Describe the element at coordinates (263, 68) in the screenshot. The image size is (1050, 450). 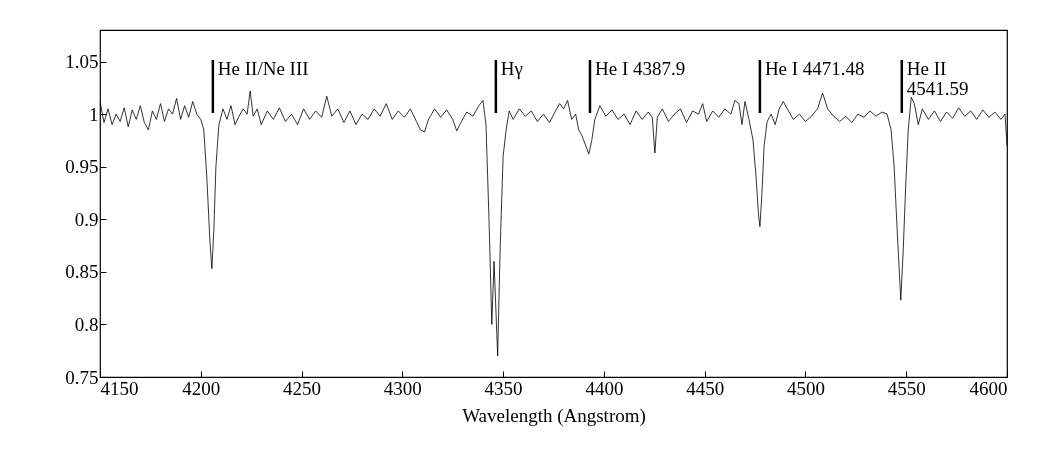
I see `ref-line-label: He II/Ne III` at that location.